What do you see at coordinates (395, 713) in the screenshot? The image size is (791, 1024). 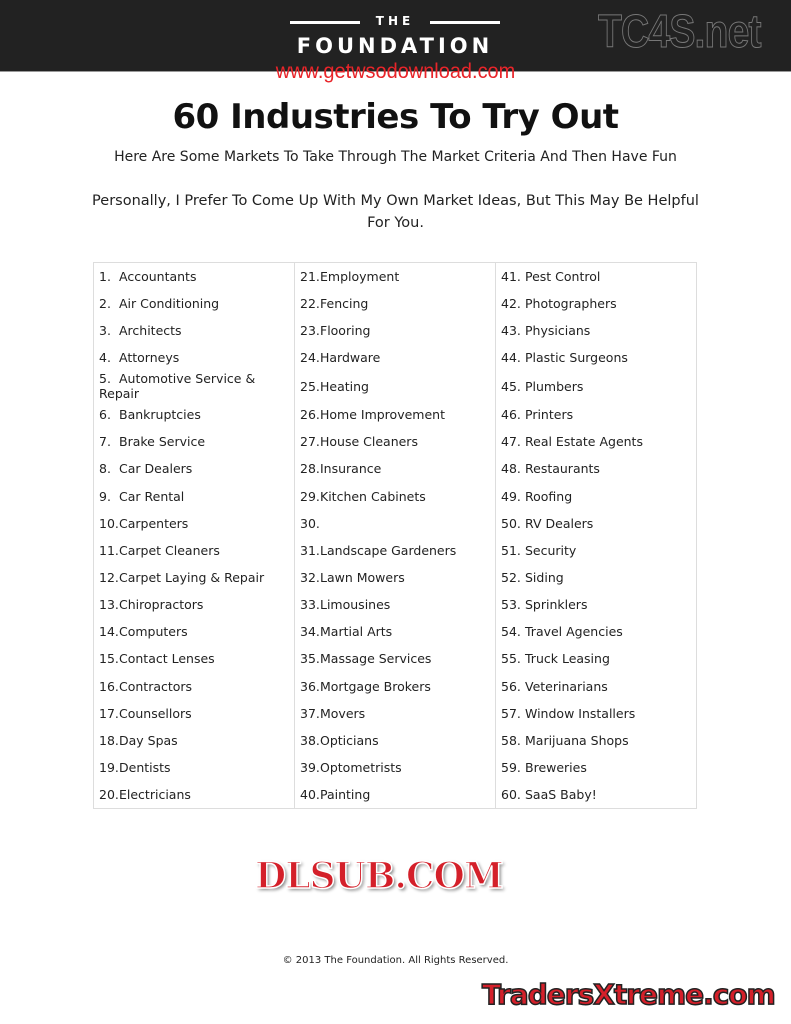 I see `industry-item: 37.Movers` at bounding box center [395, 713].